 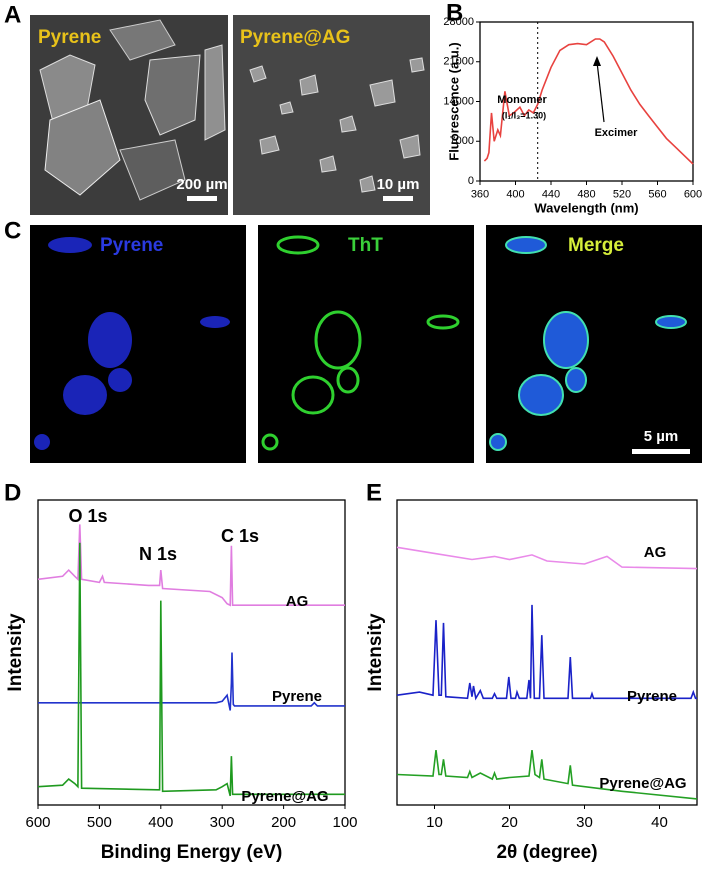 What do you see at coordinates (458, 22) in the screenshot?
I see `y-tick-label: 28000` at bounding box center [458, 22].